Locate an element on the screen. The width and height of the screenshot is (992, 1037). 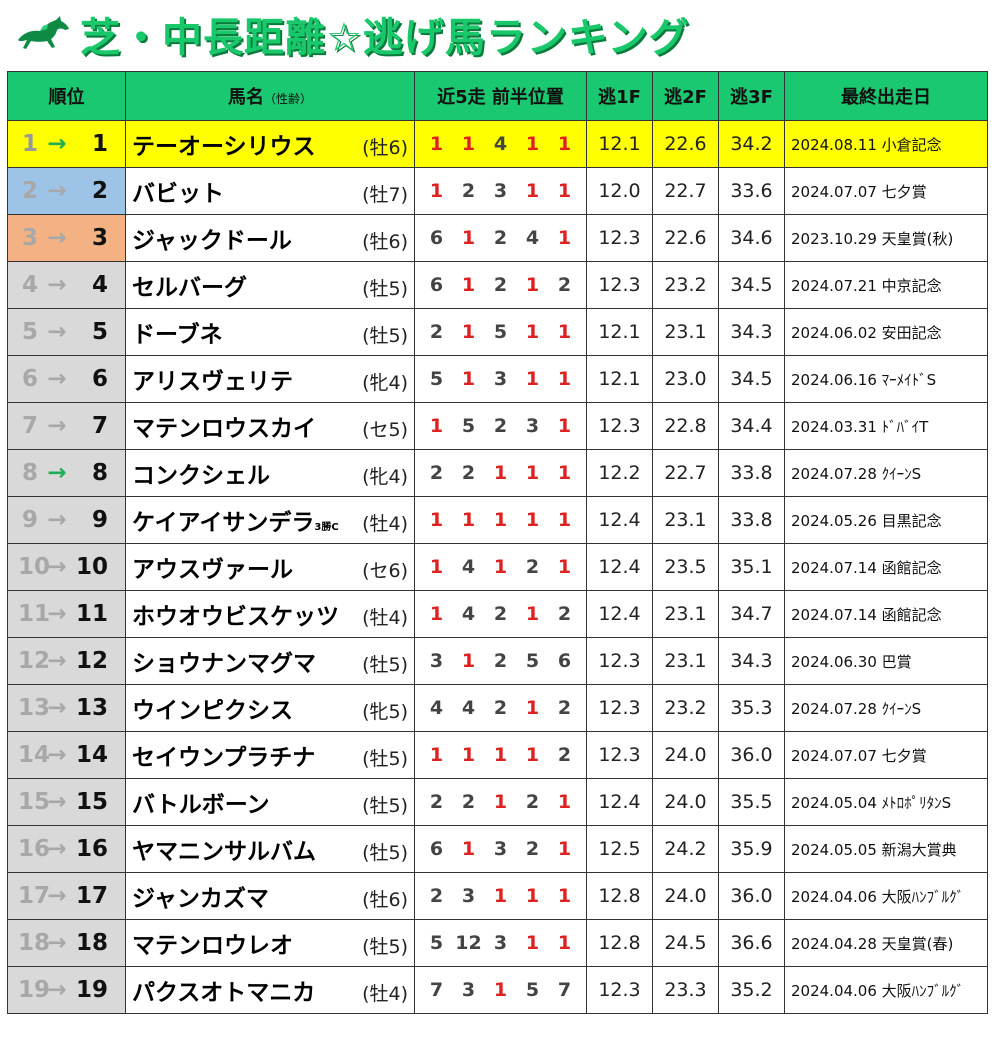
last-race-cell: 2024.05.26 目黒記念 is located at coordinates (886, 520).